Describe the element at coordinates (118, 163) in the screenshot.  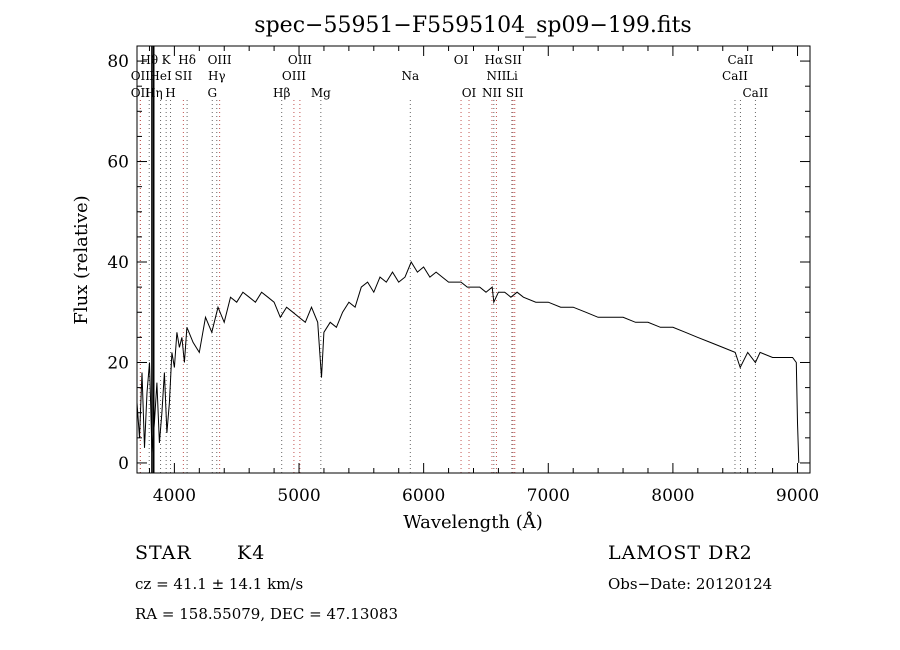
I see `y-tick-label-3: 60` at that location.